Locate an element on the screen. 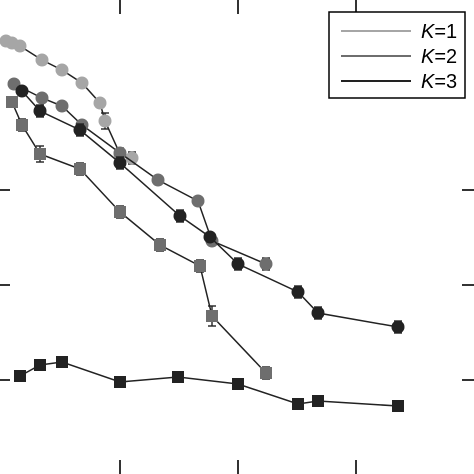 The height and width of the screenshot is (474, 474). legend: K=1 K=2 K=3 is located at coordinates (397, 55).